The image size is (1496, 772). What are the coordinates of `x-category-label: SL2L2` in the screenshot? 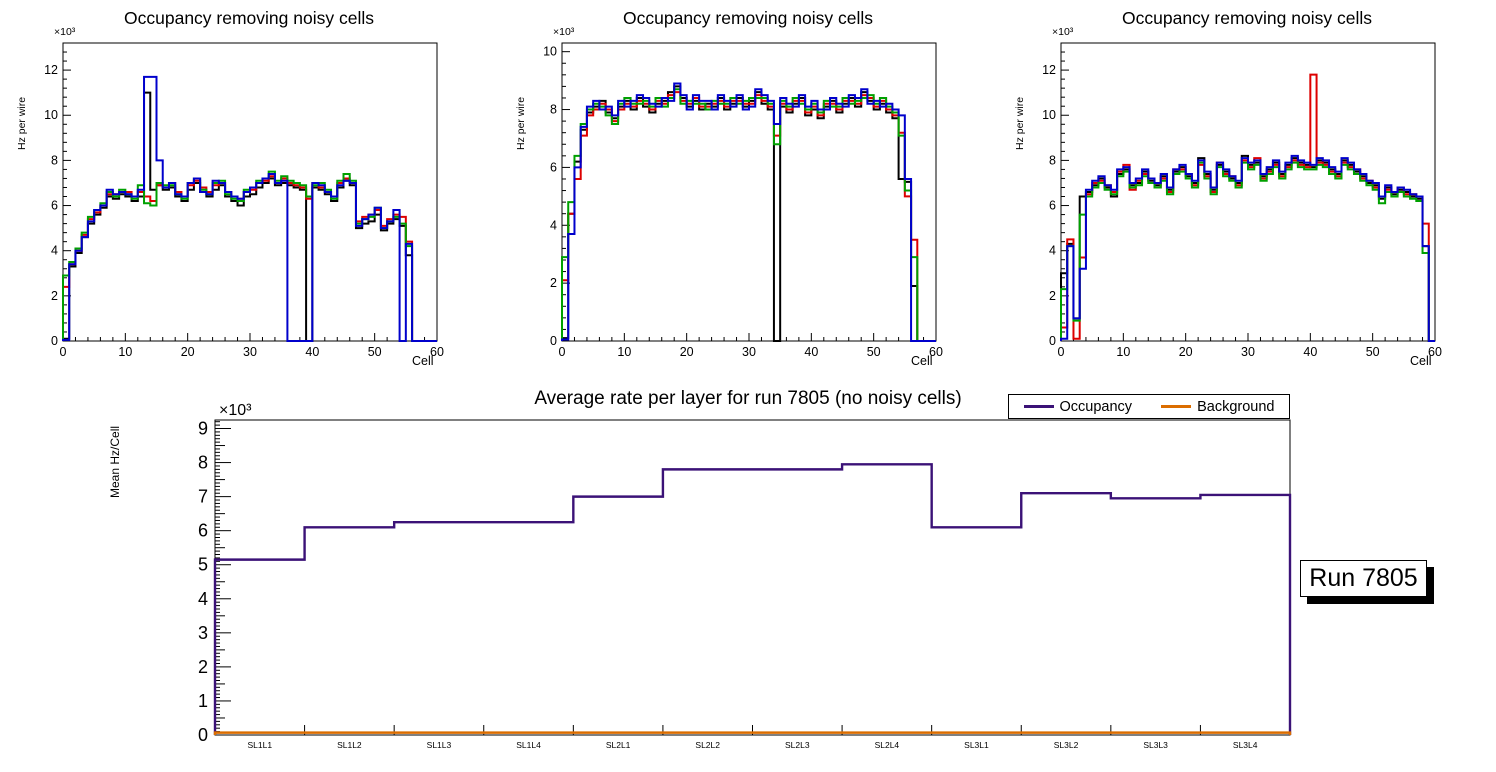 It's located at (707, 745).